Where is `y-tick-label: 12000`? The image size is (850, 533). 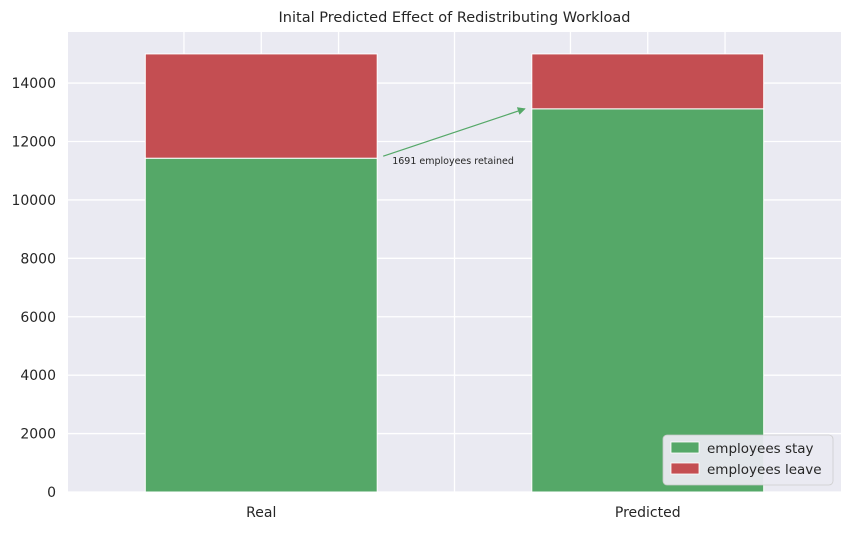
y-tick-label: 12000 is located at coordinates (33, 143).